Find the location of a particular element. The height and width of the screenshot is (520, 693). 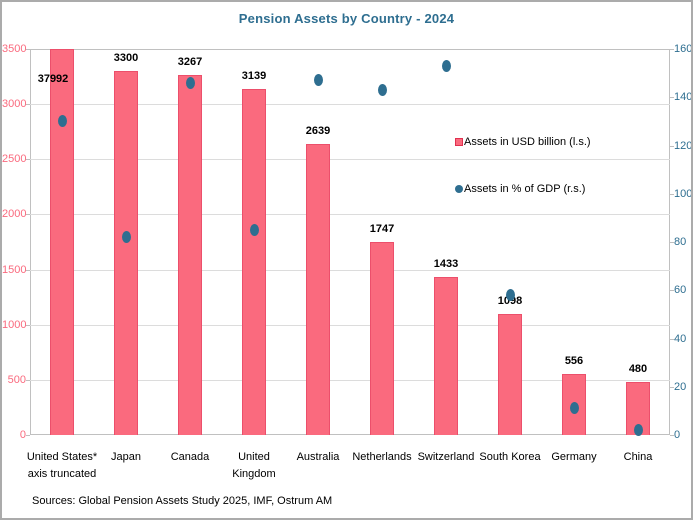

left-axis-tick-label: 500 is located at coordinates (16, 379).